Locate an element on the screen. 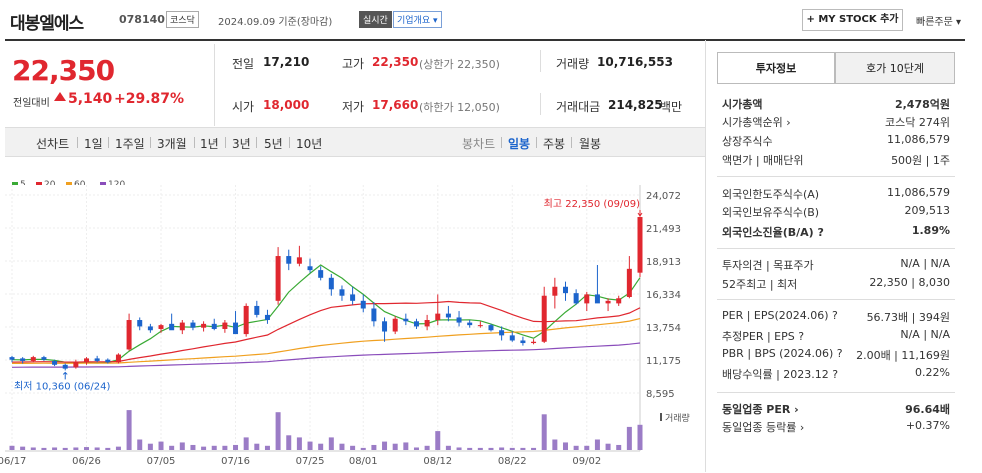  y-tick-label: 18,913 is located at coordinates (663, 262).